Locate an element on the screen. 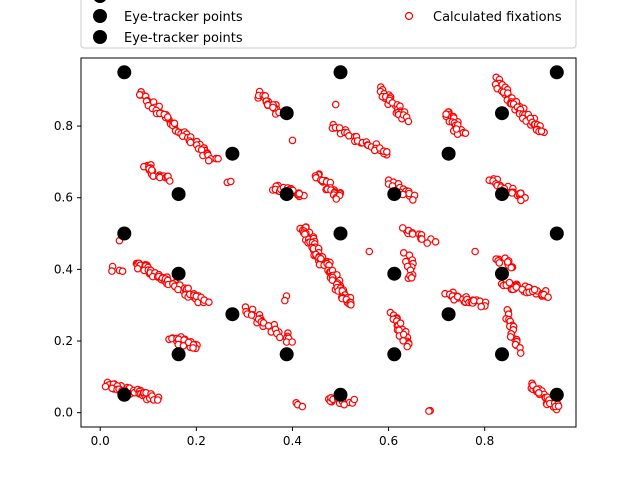 The width and height of the screenshot is (640, 480). y-tick-label-2: 0.4 is located at coordinates (63, 269).